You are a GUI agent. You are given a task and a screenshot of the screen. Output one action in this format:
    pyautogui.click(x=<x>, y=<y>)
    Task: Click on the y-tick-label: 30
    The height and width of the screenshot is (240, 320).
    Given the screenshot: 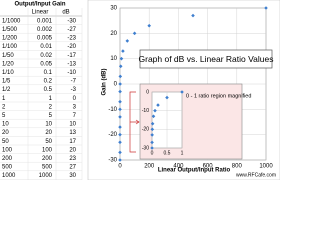 What is the action you would take?
    pyautogui.click(x=113, y=9)
    